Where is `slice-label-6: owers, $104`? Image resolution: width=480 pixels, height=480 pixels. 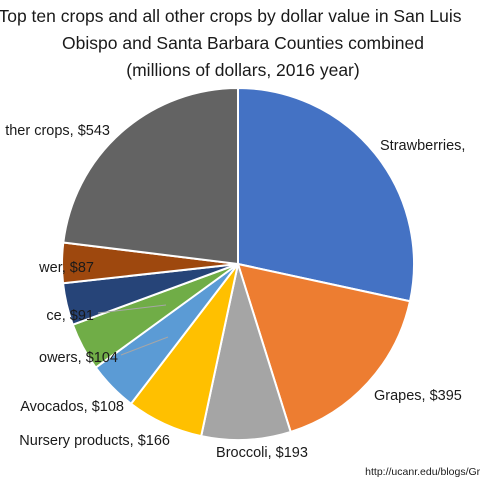 slice-label-6: owers, $104 is located at coordinates (78, 358).